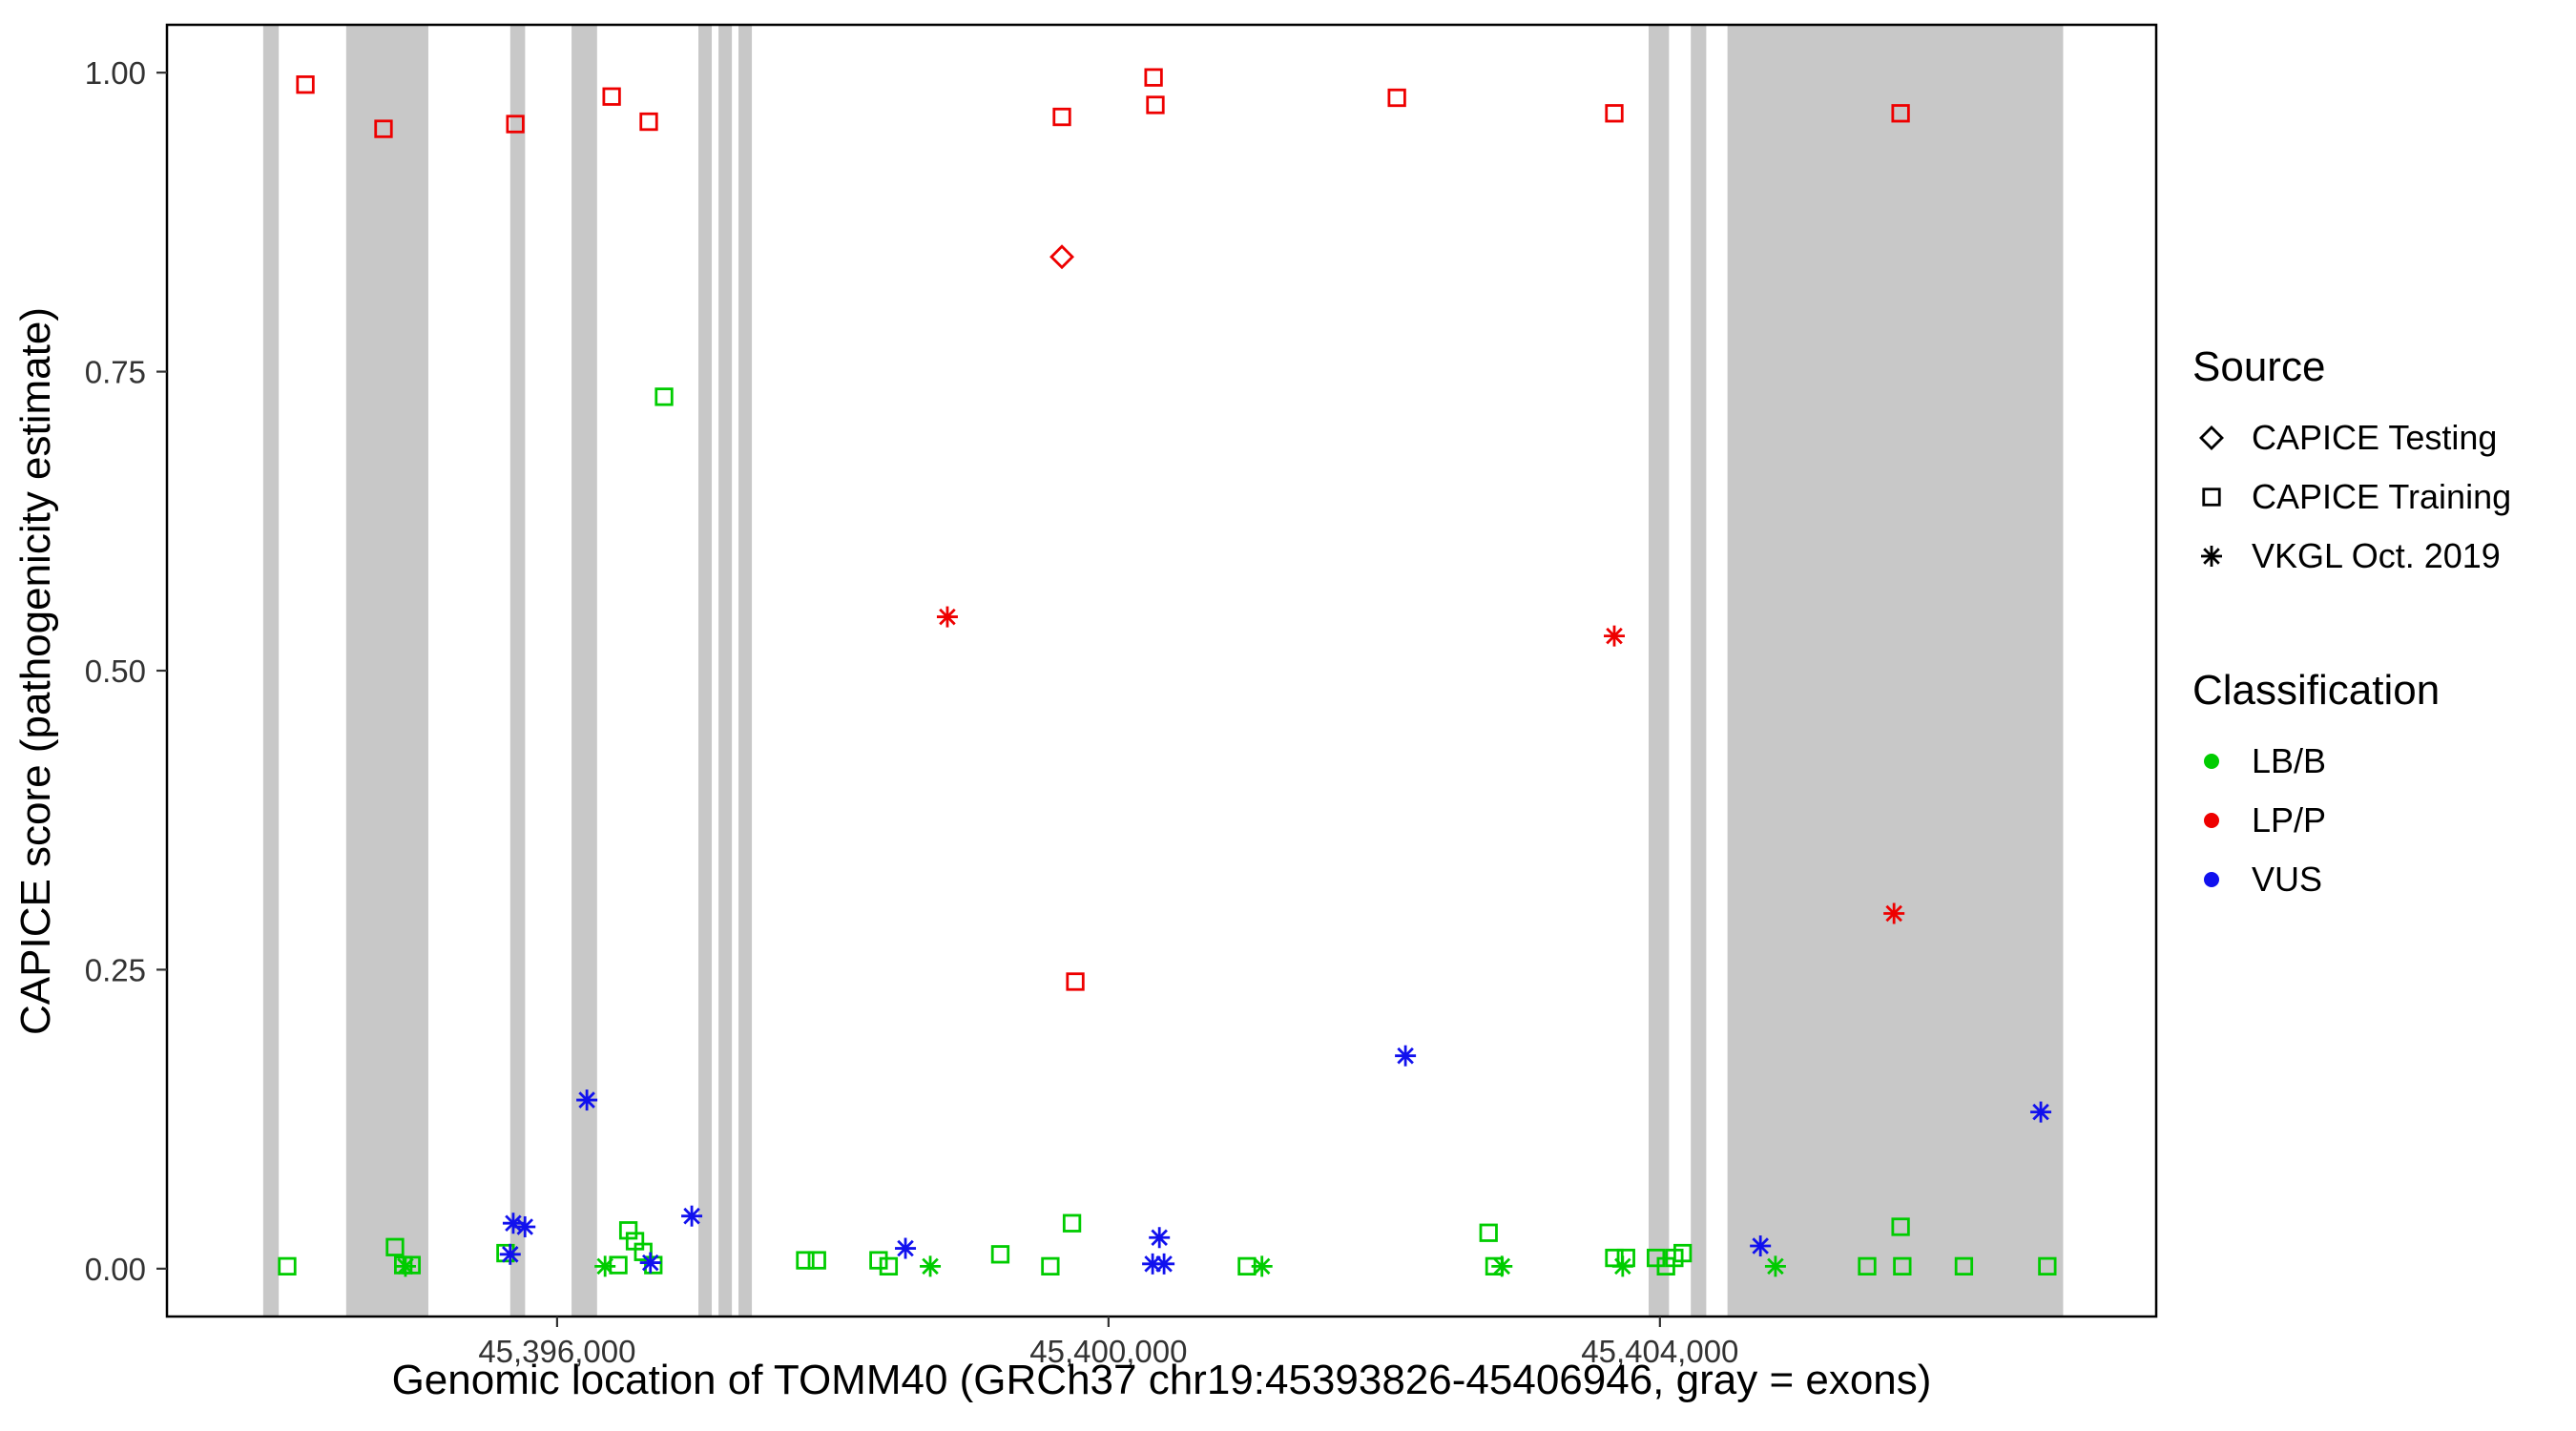  Describe the element at coordinates (2376, 555) in the screenshot. I see `legend-item-label: VKGL Oct. 2019` at that location.